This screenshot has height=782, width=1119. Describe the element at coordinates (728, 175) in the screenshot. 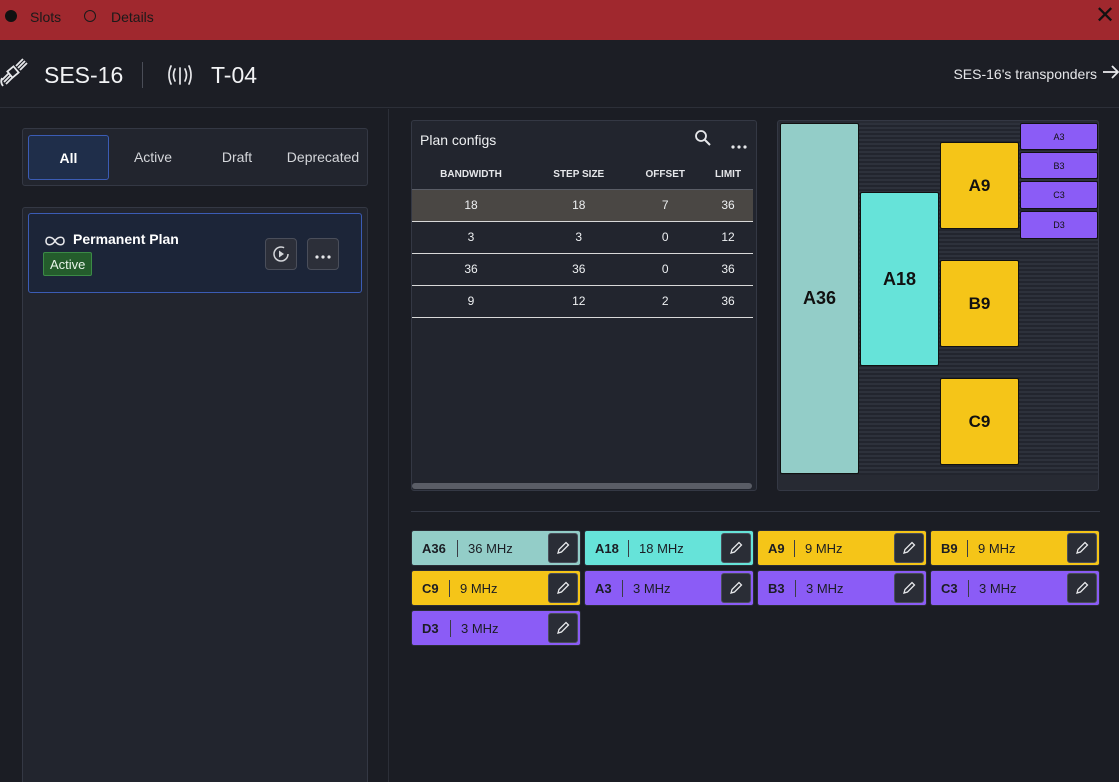

I see `column-header: LIMIT` at that location.